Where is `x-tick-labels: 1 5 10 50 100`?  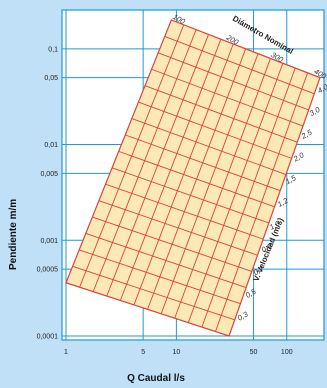
x-tick-labels: 1 5 10 50 100 is located at coordinates (178, 352).